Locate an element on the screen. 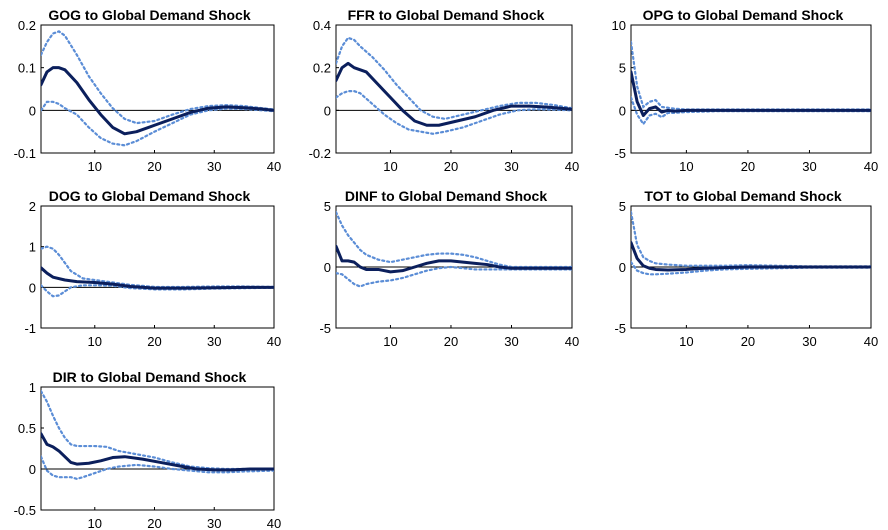  irf-panel-6: TOT to Global Demand Shock 10 20 30 40 -5 0 5 is located at coordinates (746, 268).